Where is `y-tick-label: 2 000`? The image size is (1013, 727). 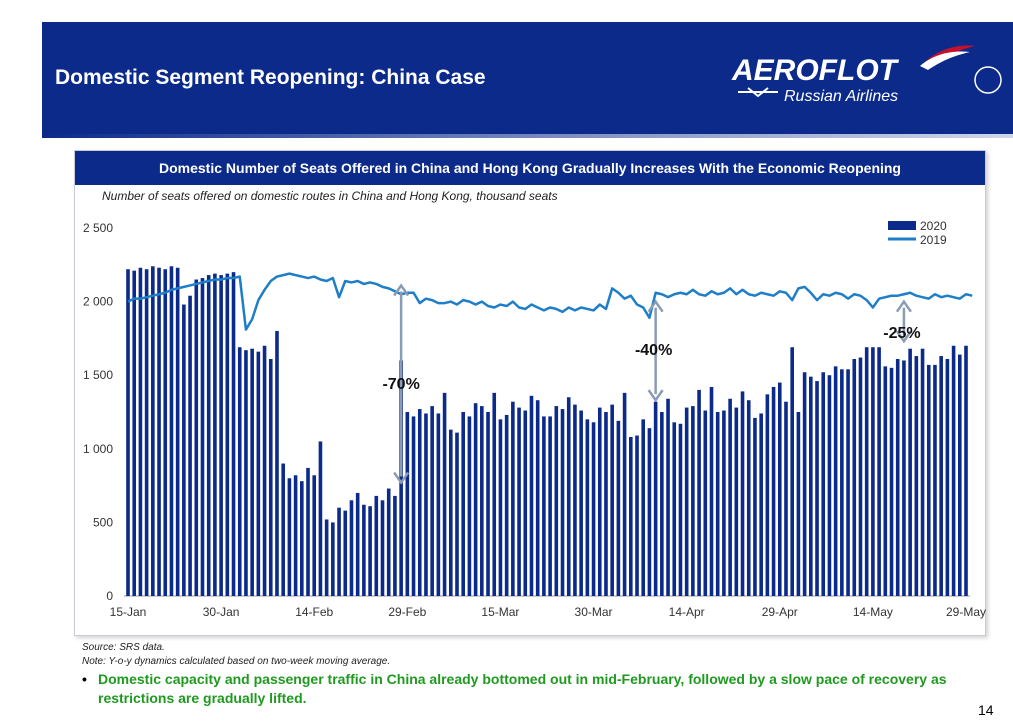 y-tick-label: 2 000 is located at coordinates (98, 302).